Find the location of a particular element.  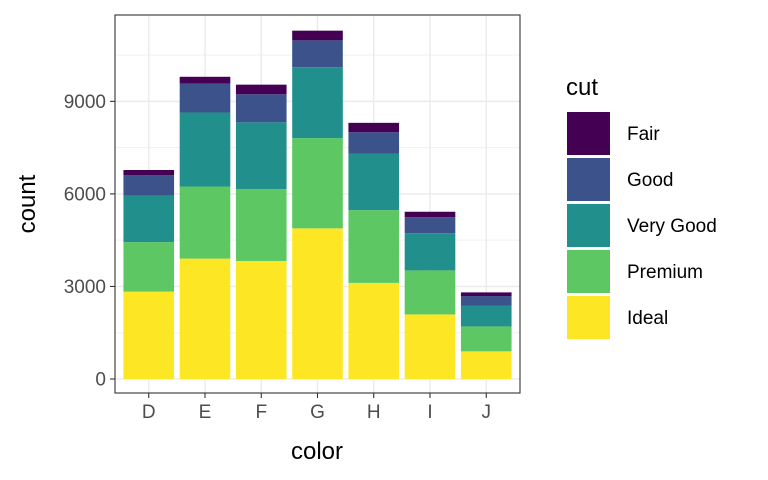

bar-segment-E-ideal is located at coordinates (205, 318).